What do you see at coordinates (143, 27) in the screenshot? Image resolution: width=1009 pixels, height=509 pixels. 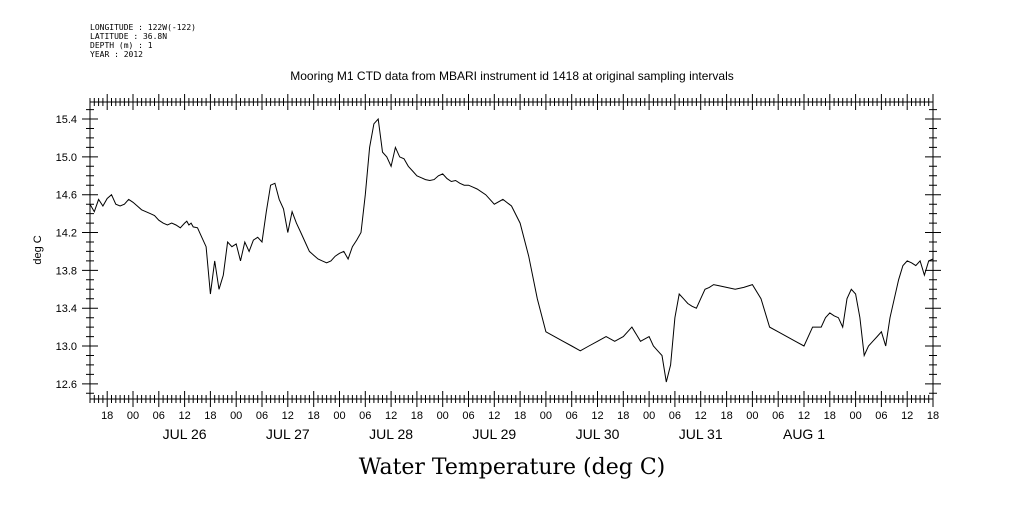 I see `longitude-label: LONGITUDE : 122W(-122)` at bounding box center [143, 27].